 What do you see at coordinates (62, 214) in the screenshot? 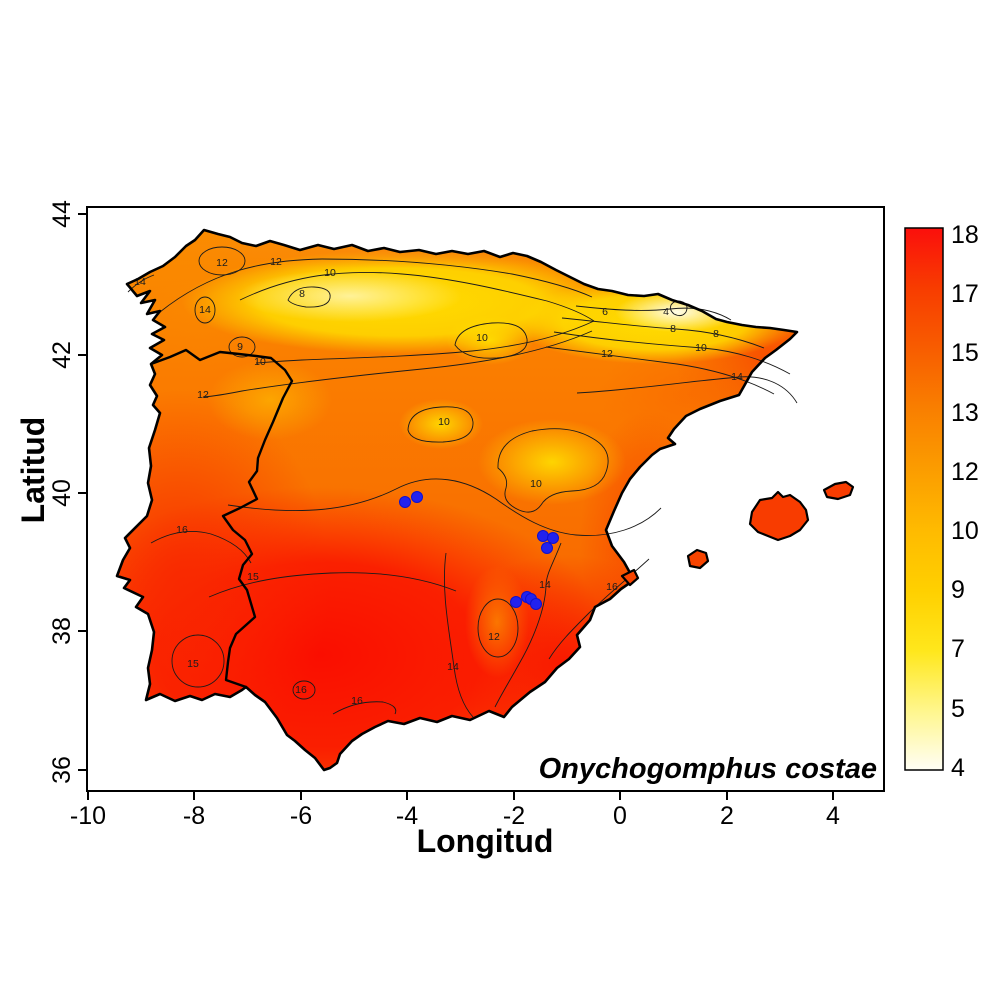
I see `y-tick-label: 44` at bounding box center [62, 214].